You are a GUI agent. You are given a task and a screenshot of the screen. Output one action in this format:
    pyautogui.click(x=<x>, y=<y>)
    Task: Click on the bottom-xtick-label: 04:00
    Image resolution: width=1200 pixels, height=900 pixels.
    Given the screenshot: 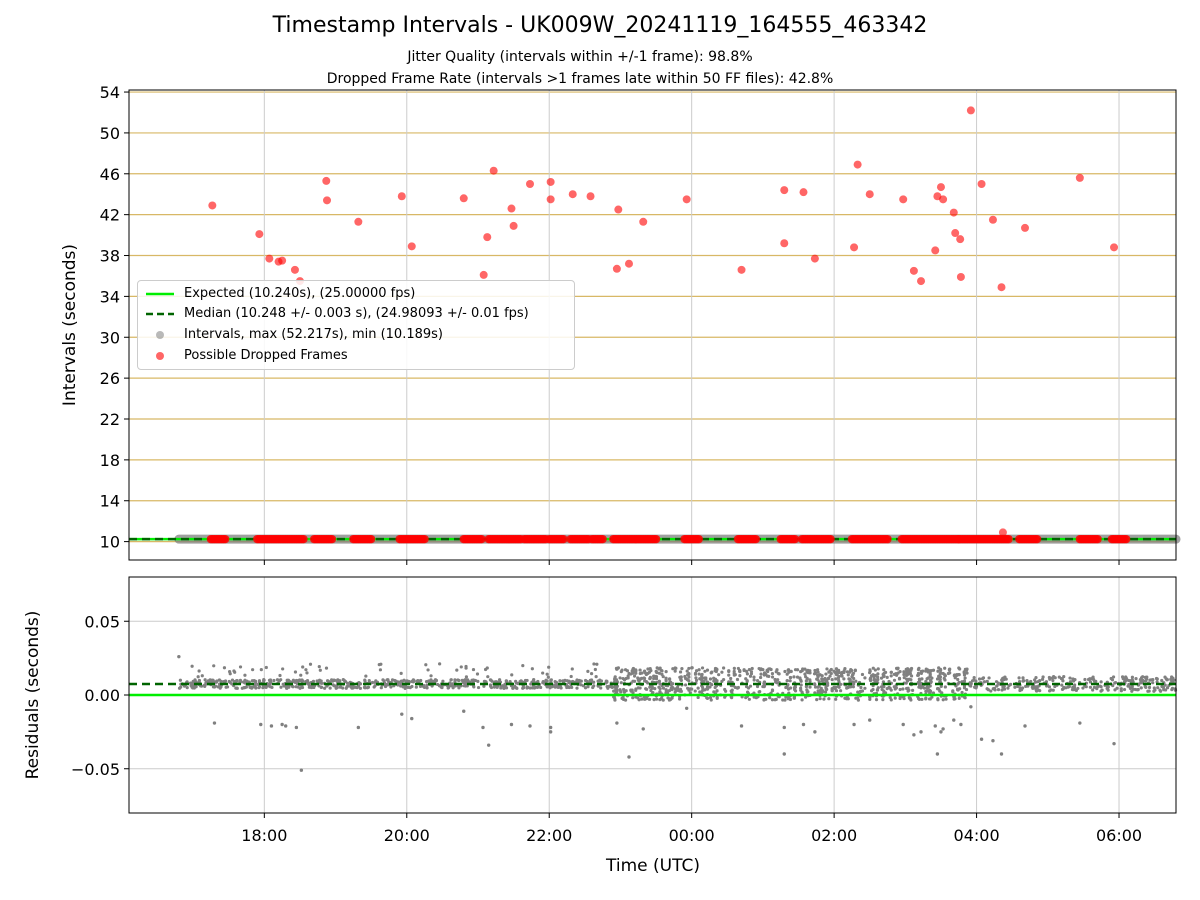 What is the action you would take?
    pyautogui.click(x=977, y=835)
    